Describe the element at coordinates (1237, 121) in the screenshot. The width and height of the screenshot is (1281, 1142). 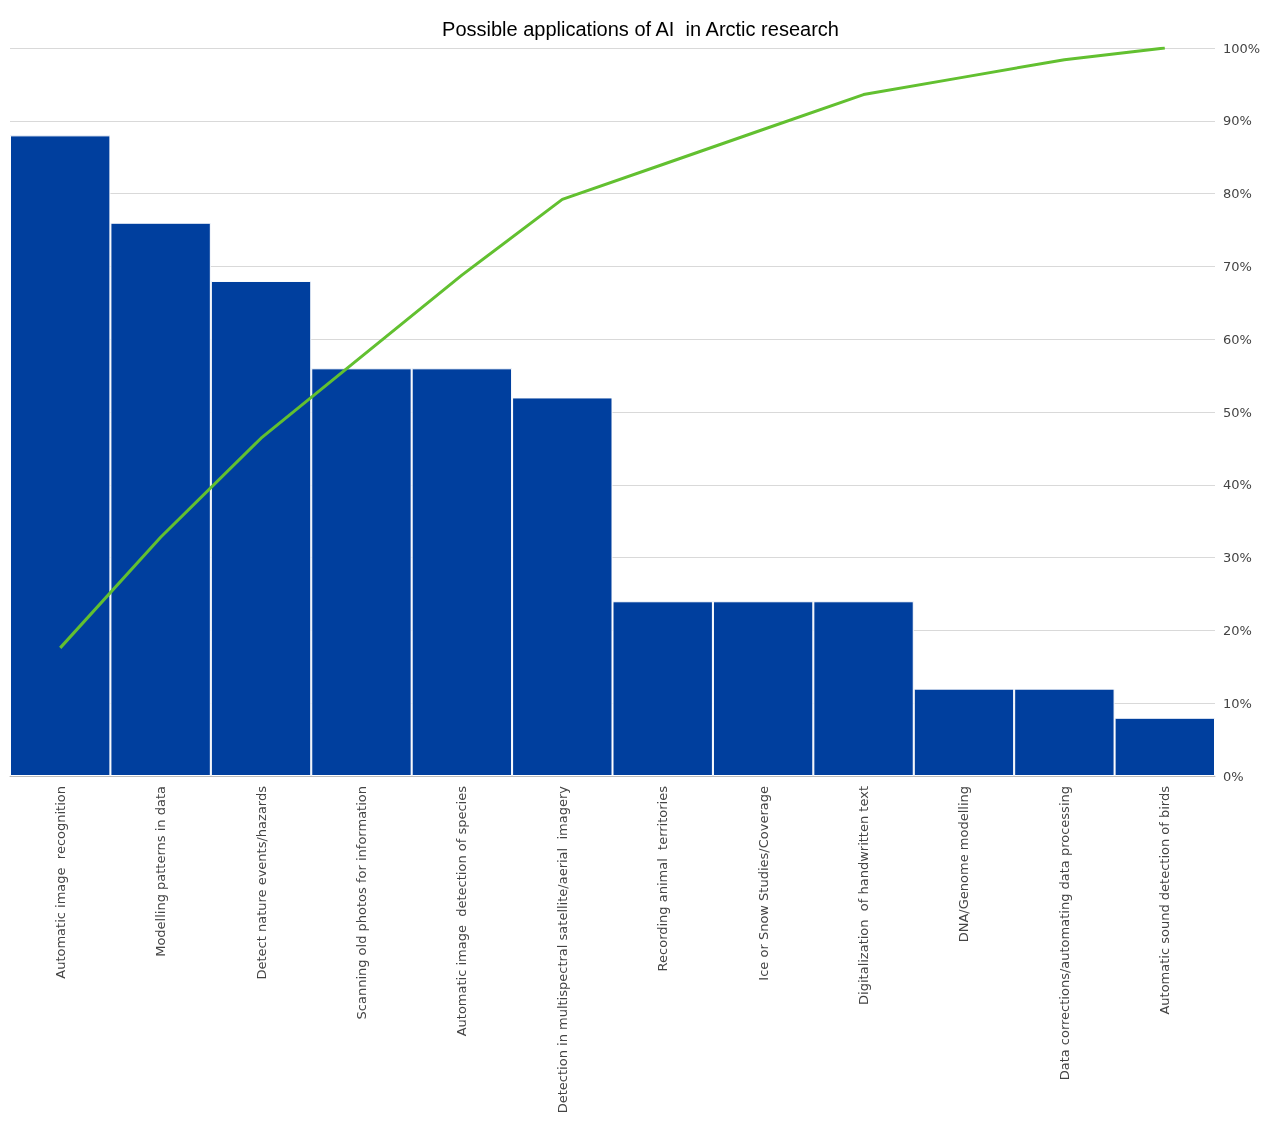
I see `y2-tick-label: 90%` at that location.